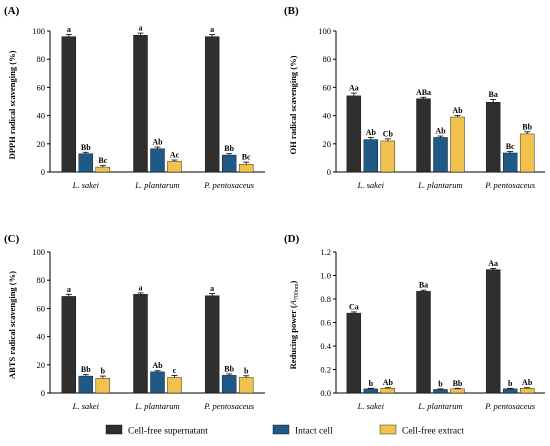  What do you see at coordinates (325, 323) in the screenshot?
I see `y-tick-label: 0.6` at bounding box center [325, 323].